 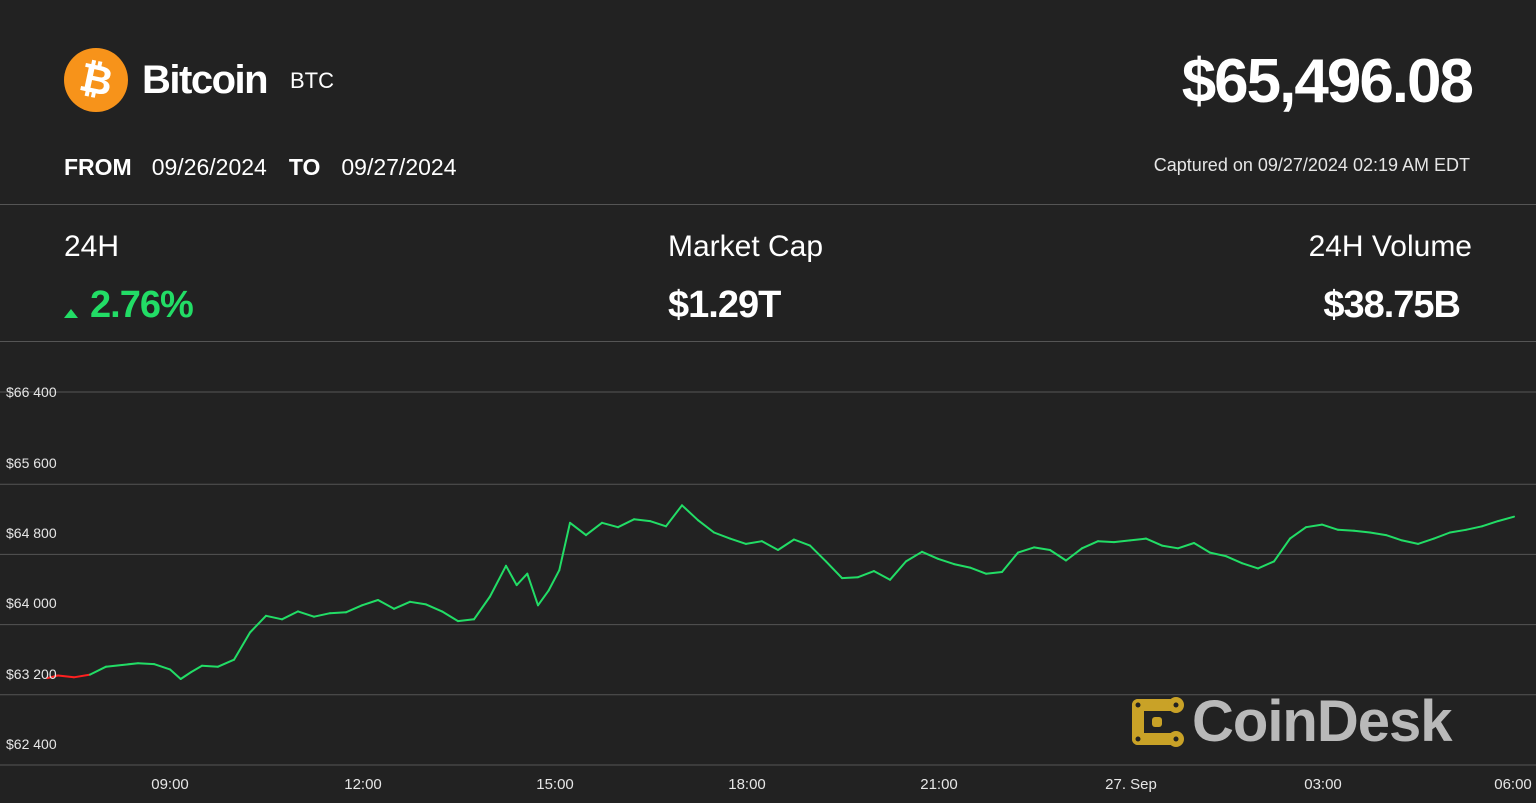 I want to click on market-cap-value: $1.29T, so click(x=724, y=305).